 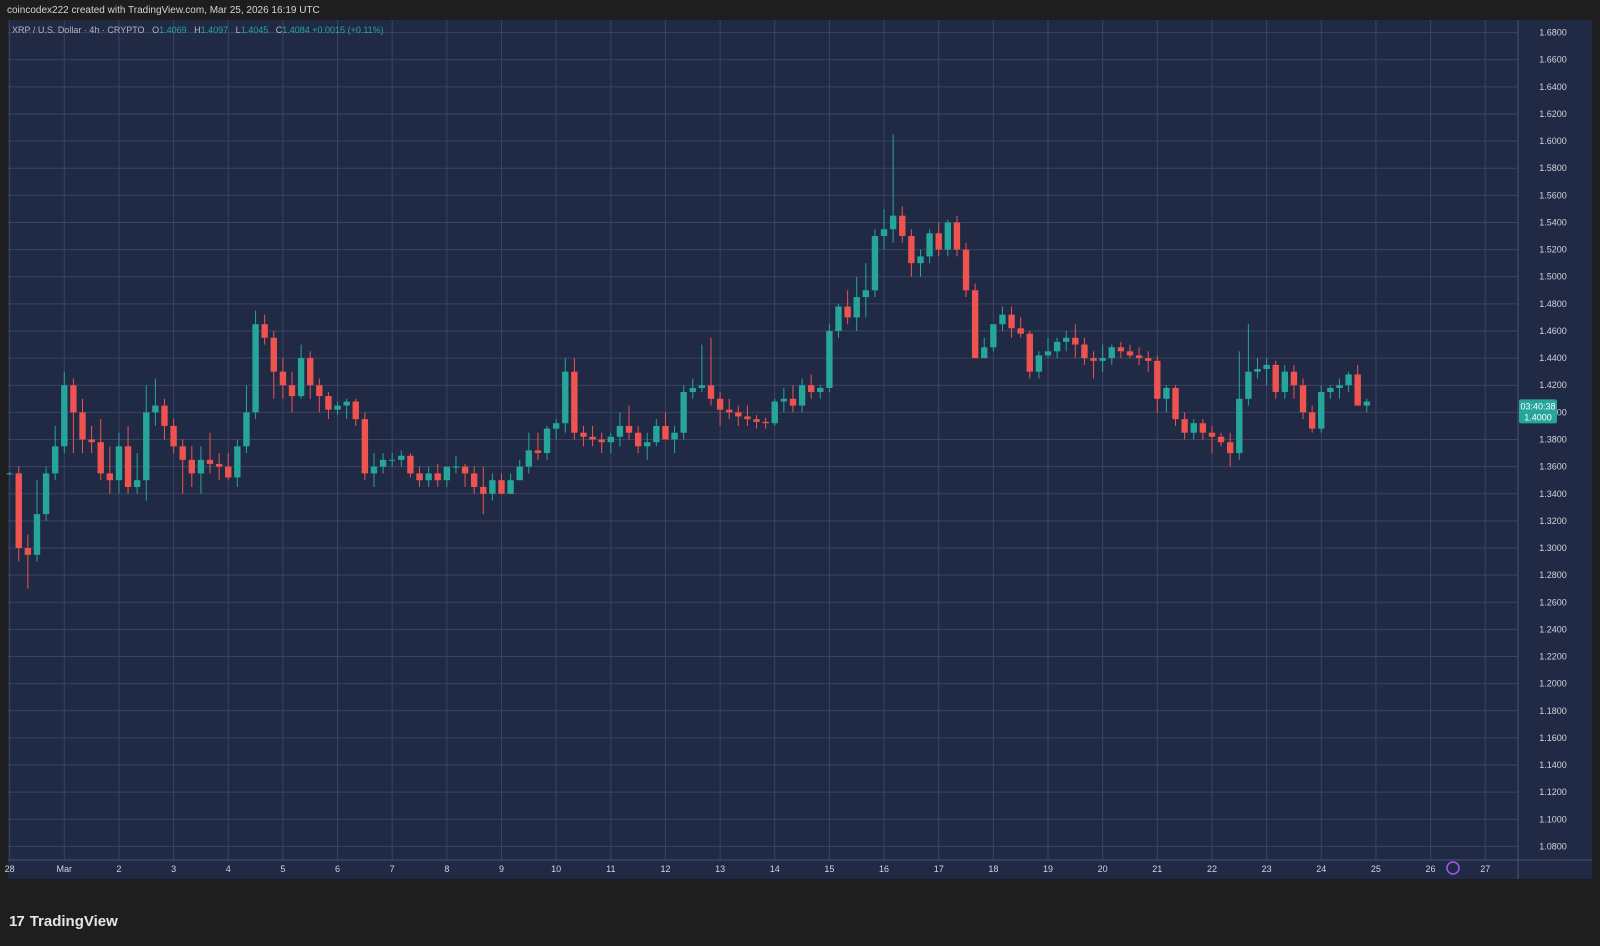 What do you see at coordinates (610, 869) in the screenshot?
I see `date-tick-label: 11` at bounding box center [610, 869].